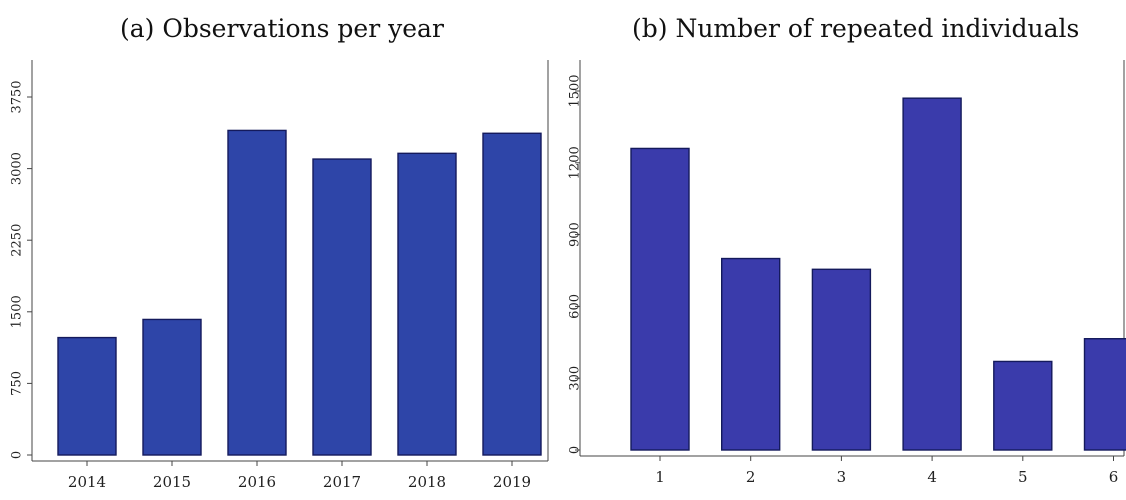 This screenshot has width=1126, height=500. I want to click on chart-b-title: (b) Number of repeated individuals, so click(856, 28).